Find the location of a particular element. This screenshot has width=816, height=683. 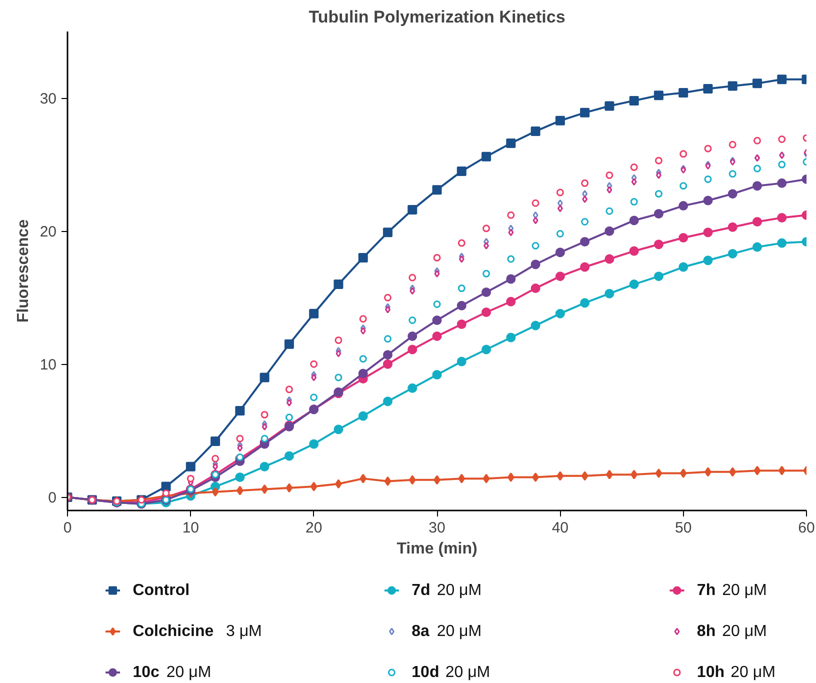

x-tick-label: 30 is located at coordinates (437, 528).